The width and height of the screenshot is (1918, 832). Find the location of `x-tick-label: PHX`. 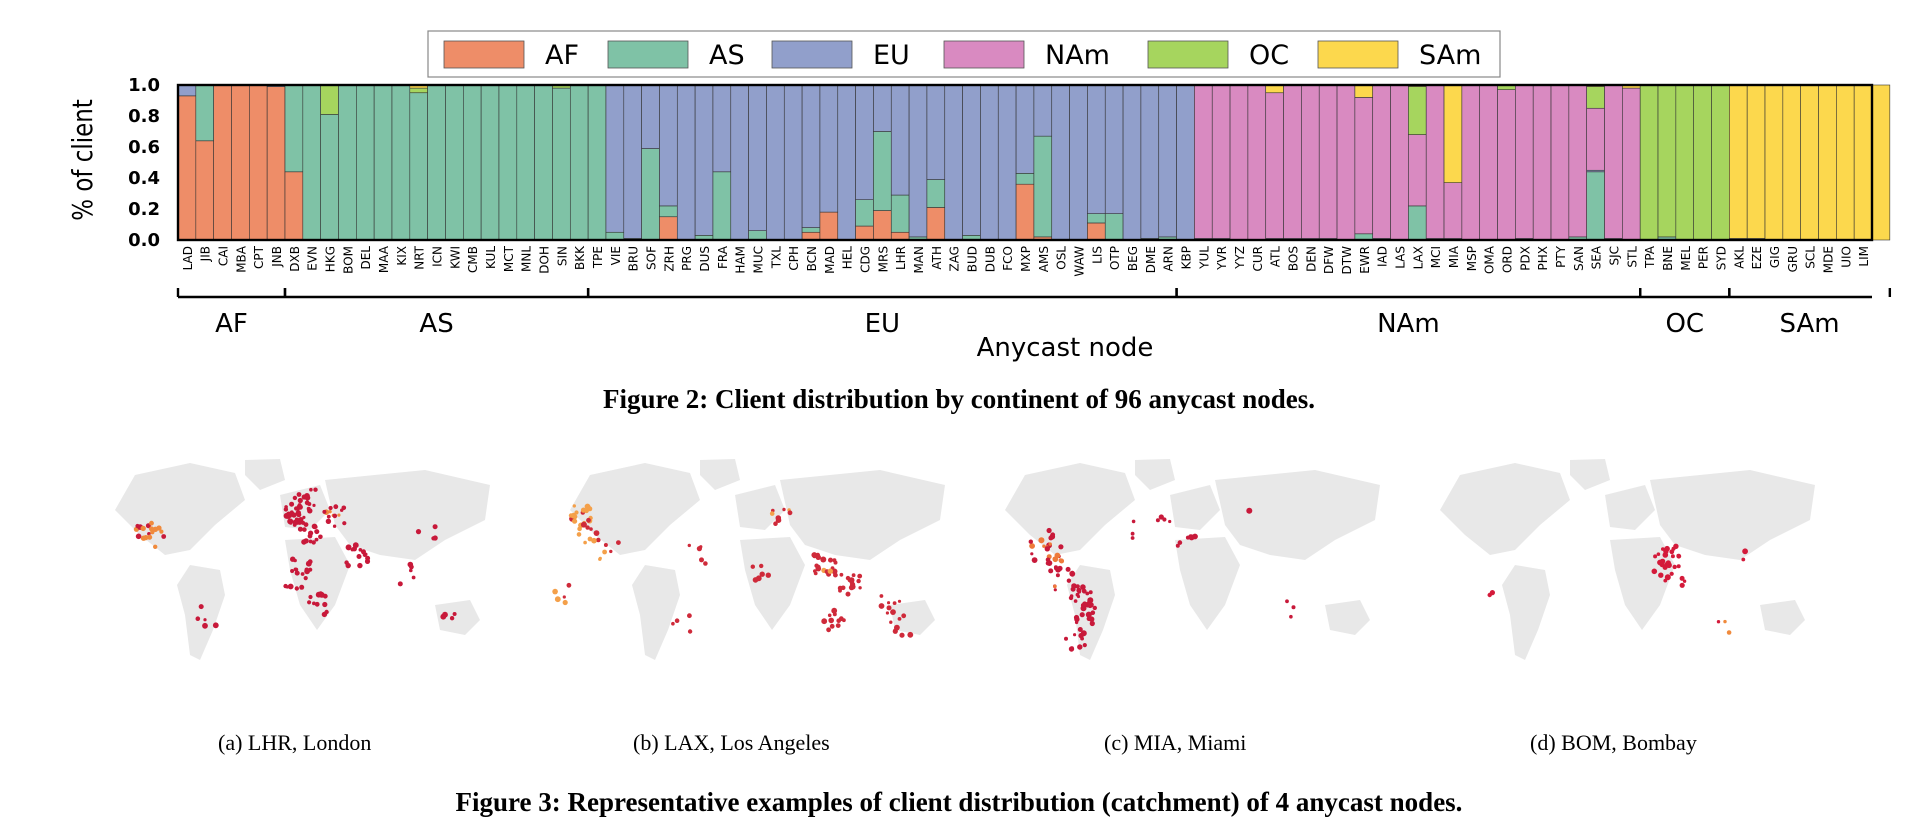

x-tick-label: PHX is located at coordinates (1543, 258).